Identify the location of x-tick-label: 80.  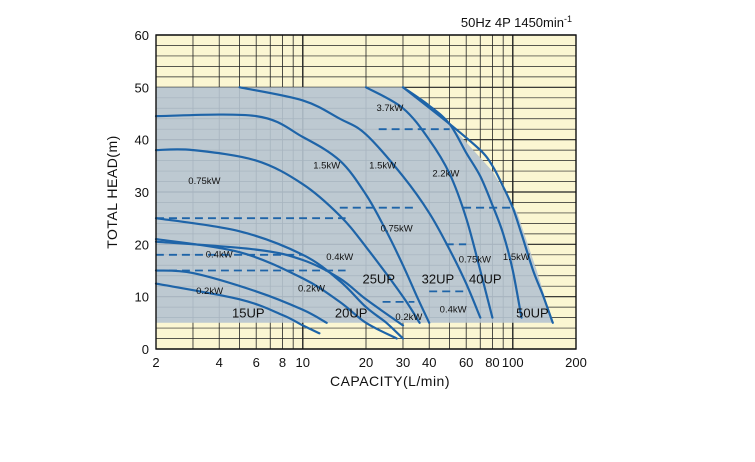
(492, 362).